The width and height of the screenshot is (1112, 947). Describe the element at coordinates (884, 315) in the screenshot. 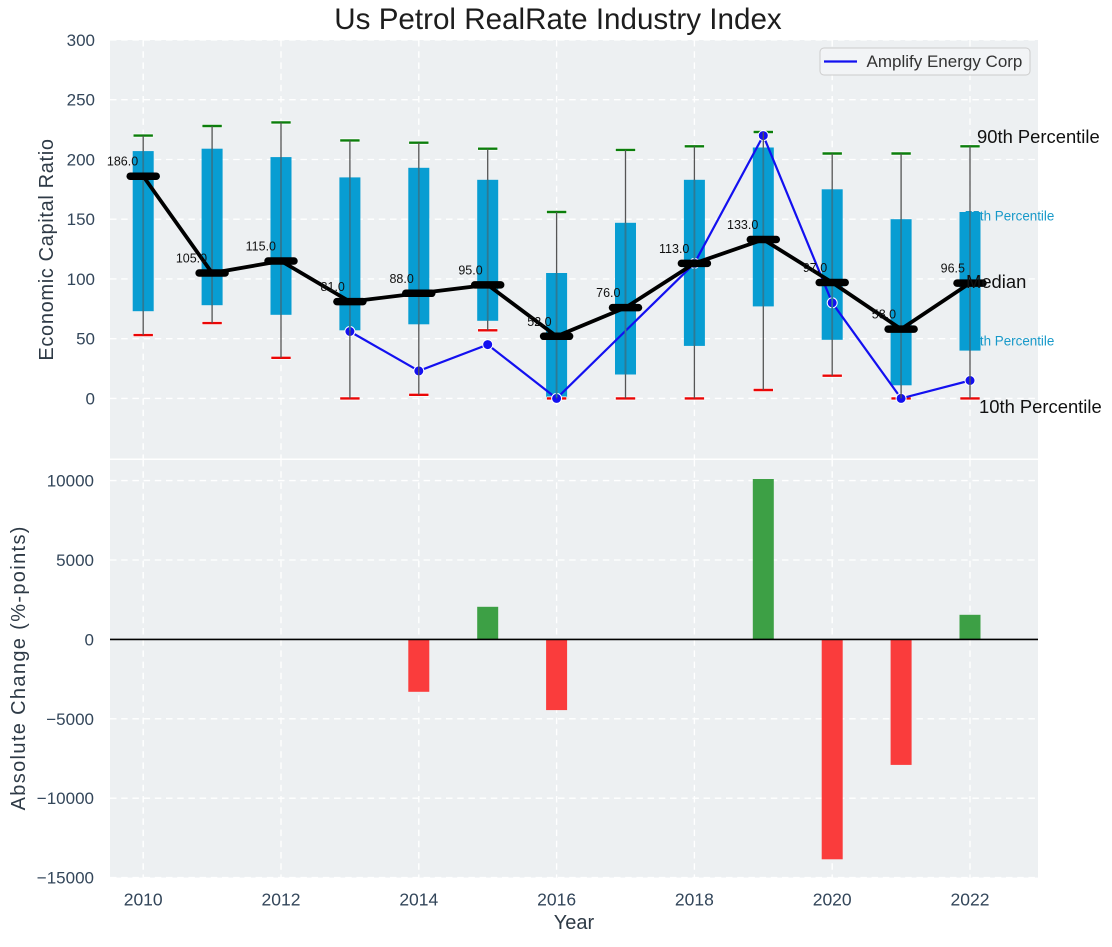

I see `svg-text: 58.0` at that location.